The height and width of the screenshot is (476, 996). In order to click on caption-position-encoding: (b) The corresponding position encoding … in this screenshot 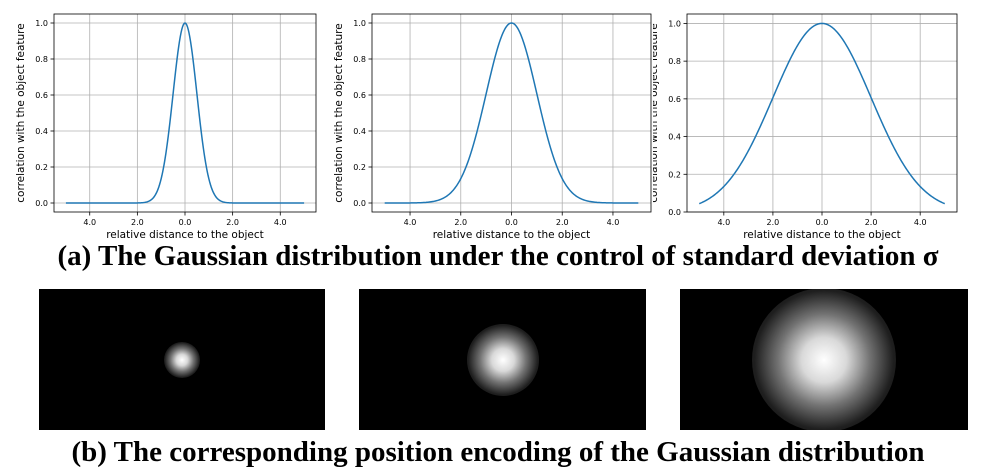, I will do `click(498, 452)`.